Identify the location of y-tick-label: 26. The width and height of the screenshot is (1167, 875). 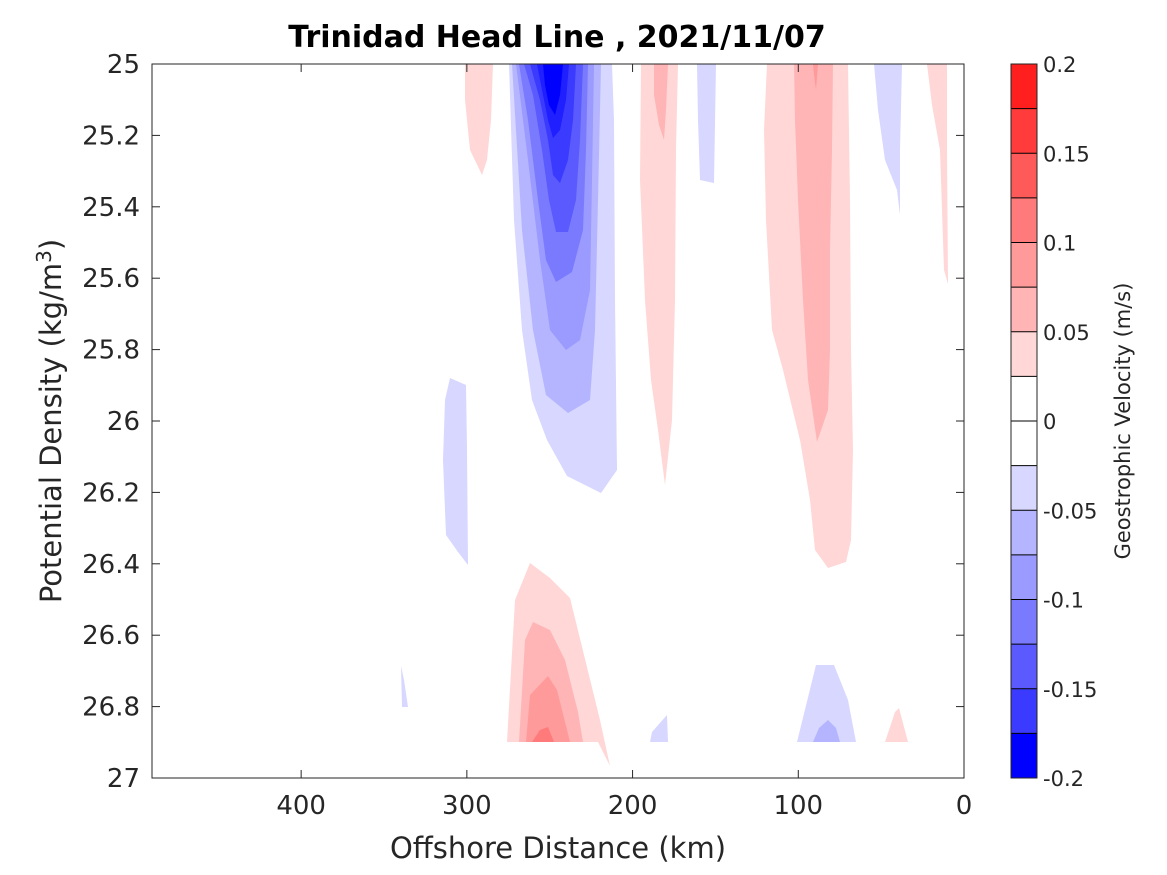
(123, 422).